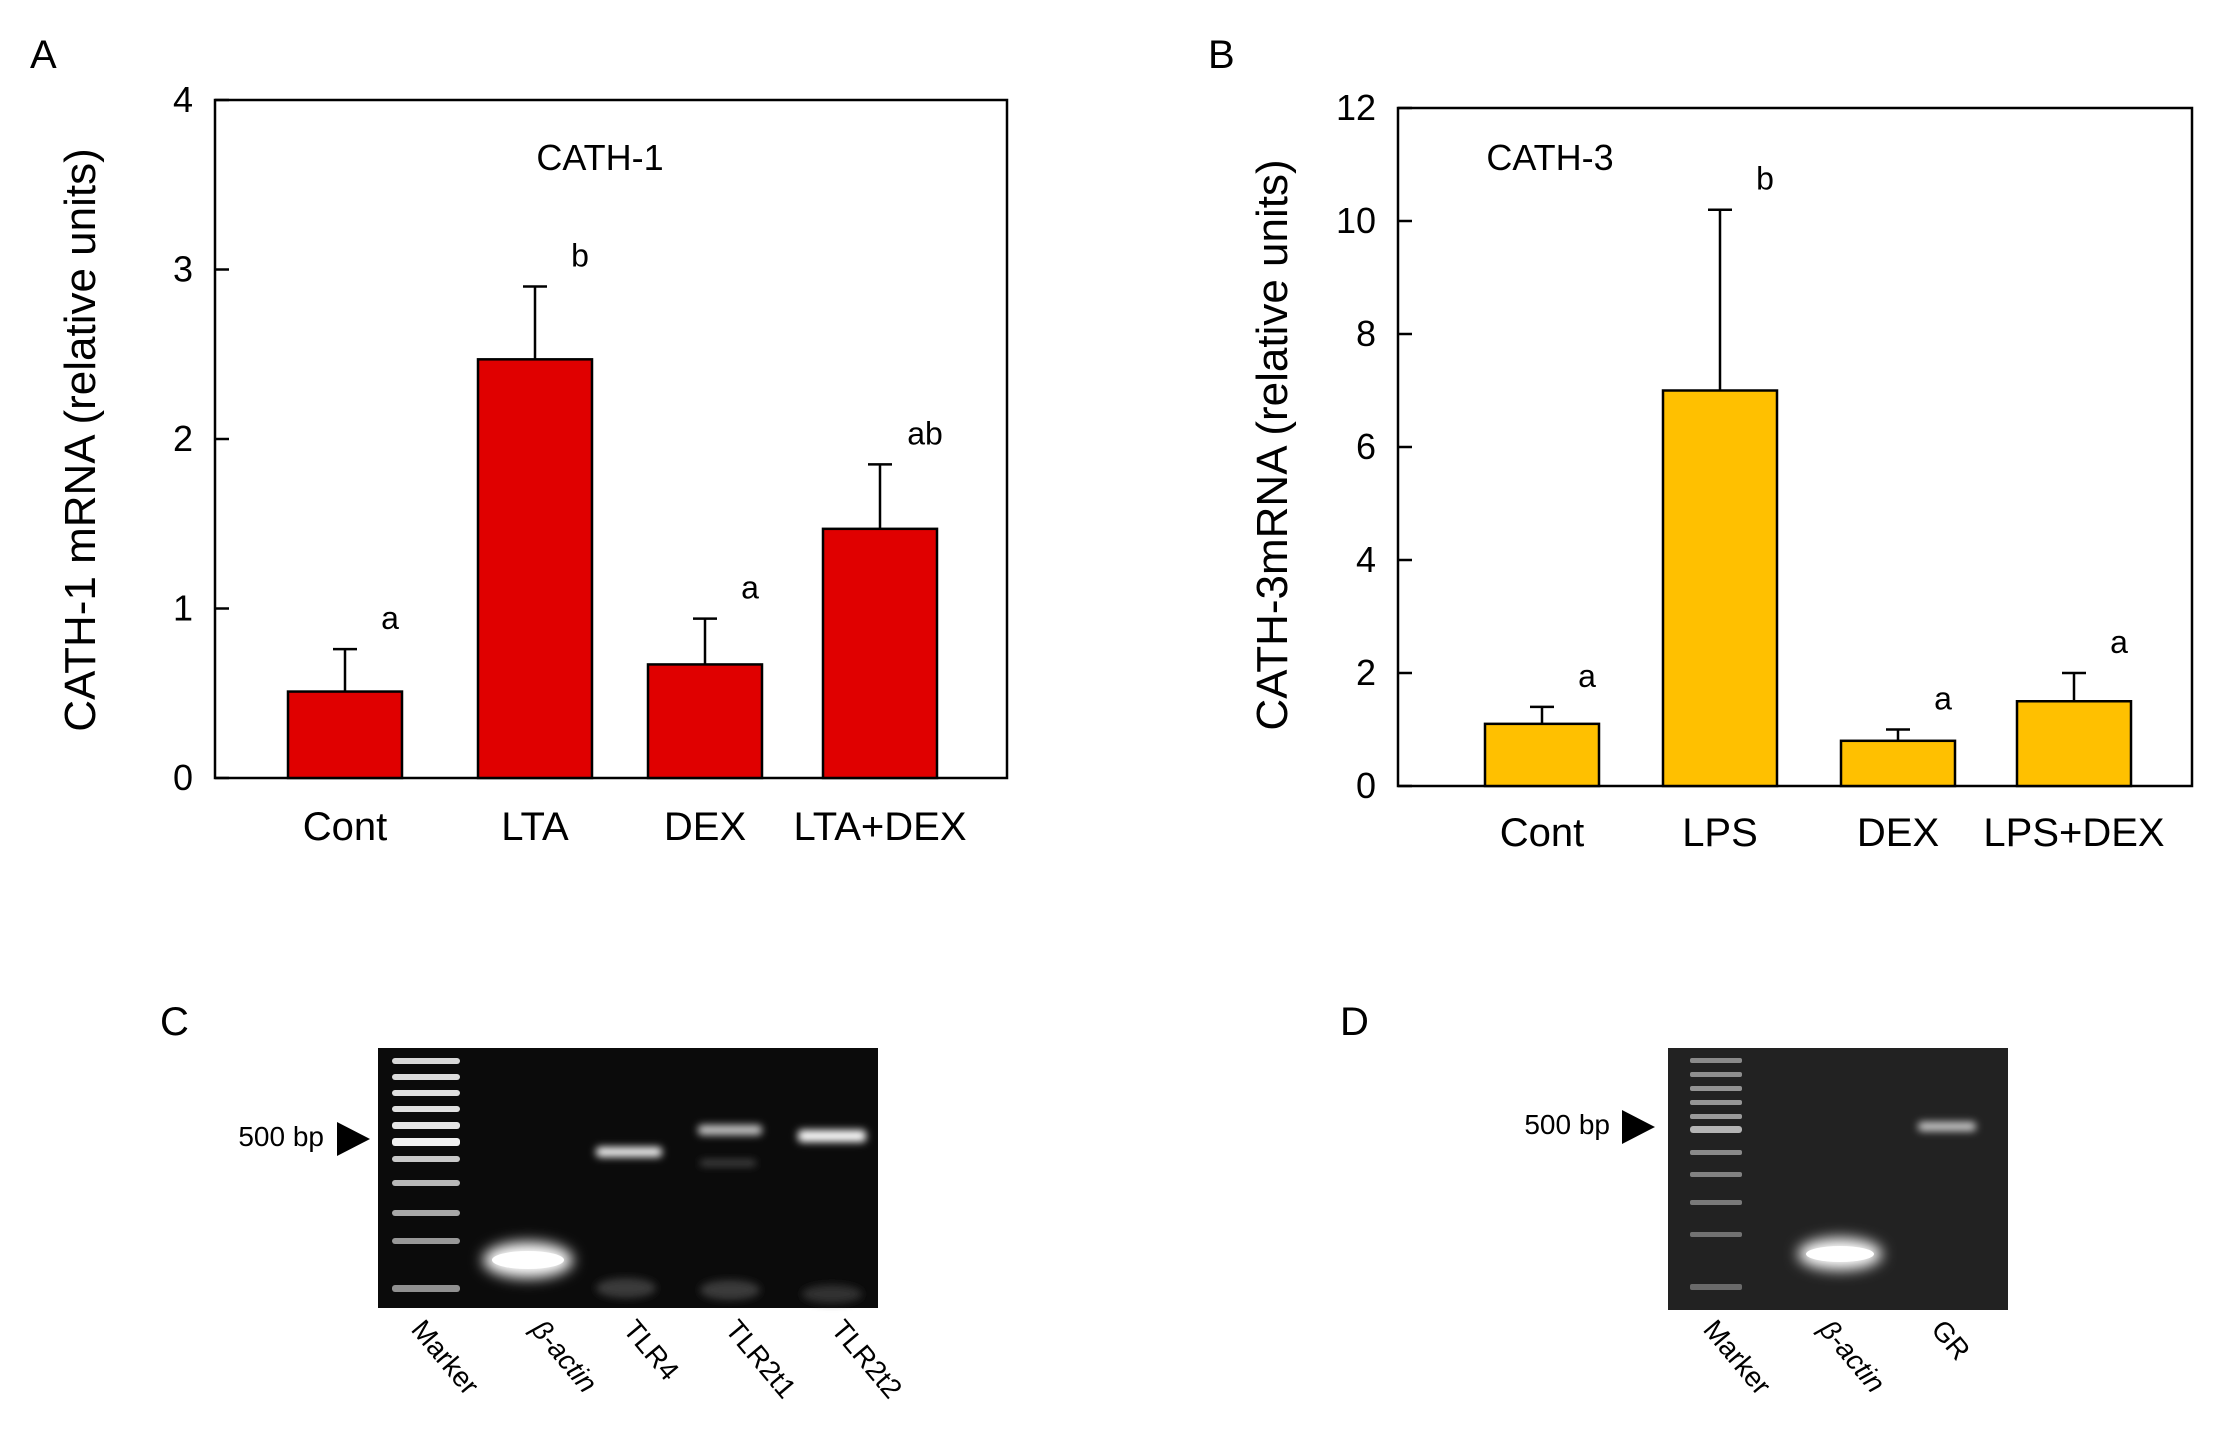  What do you see at coordinates (1356, 107) in the screenshot?
I see `y-tick-label: 12` at bounding box center [1356, 107].